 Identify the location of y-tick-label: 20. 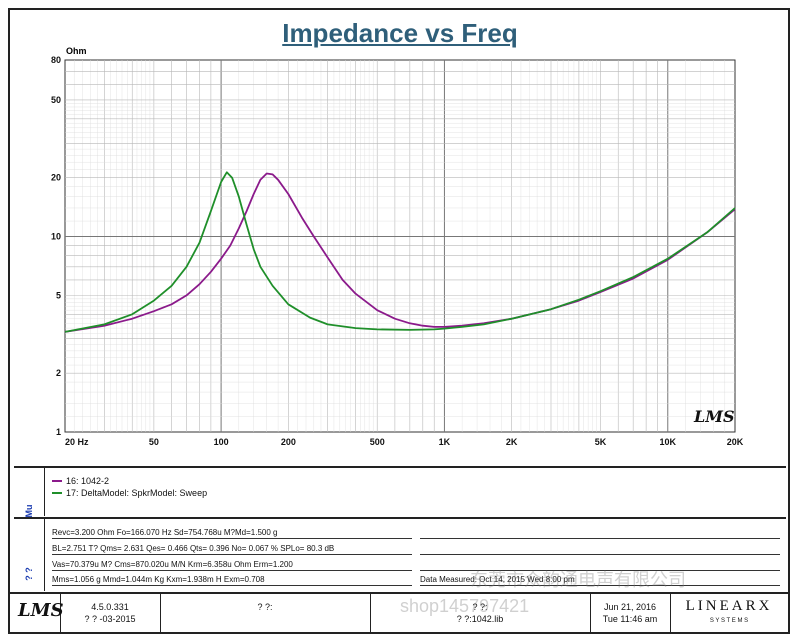
(56, 178).